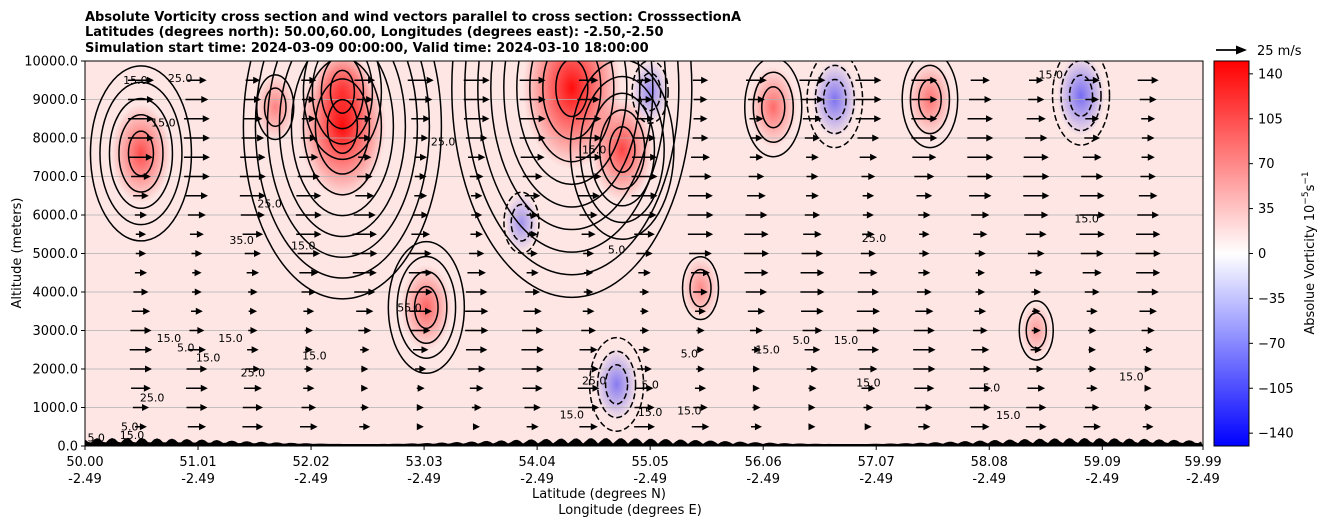 Image resolution: width=1332 pixels, height=526 pixels. Describe the element at coordinates (1266, 209) in the screenshot. I see `colorbar-tick-label: 35` at that location.